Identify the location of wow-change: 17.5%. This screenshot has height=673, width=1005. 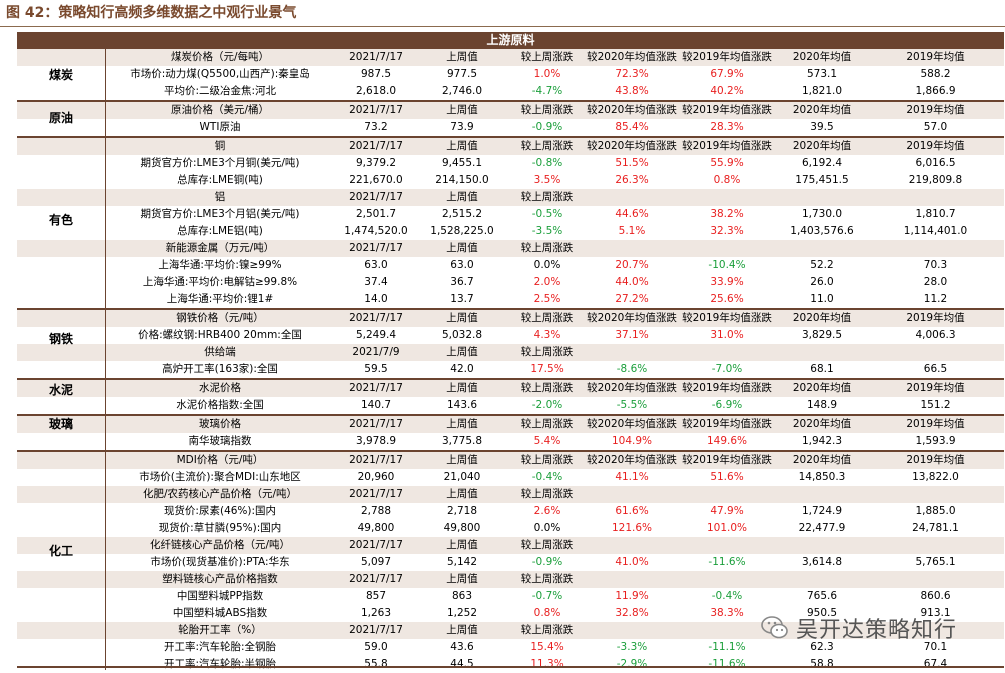
(547, 369).